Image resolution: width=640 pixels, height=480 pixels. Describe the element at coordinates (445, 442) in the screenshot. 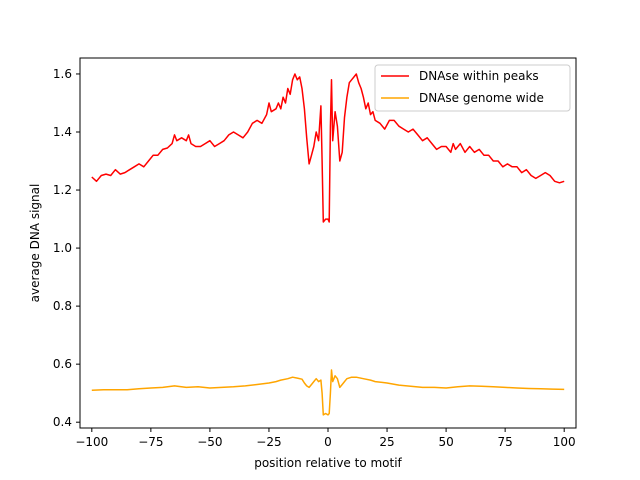

I see `x-tick-label: 50` at that location.